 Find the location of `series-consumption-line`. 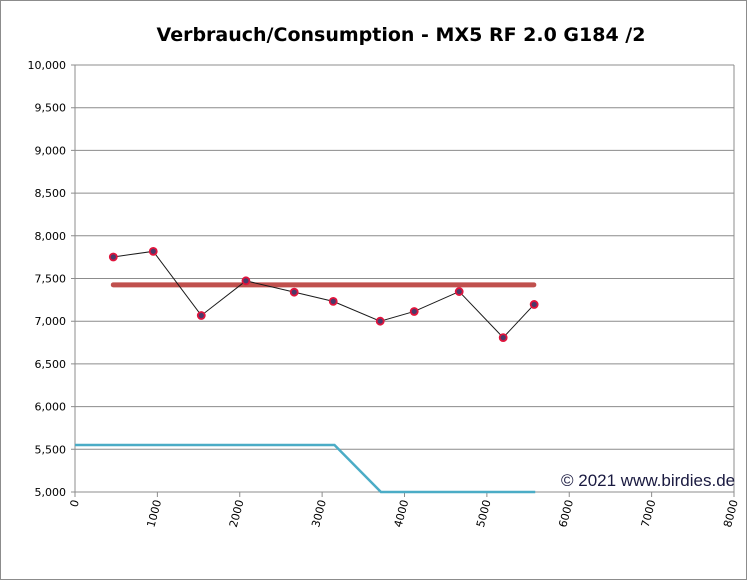

series-consumption-line is located at coordinates (324, 294).